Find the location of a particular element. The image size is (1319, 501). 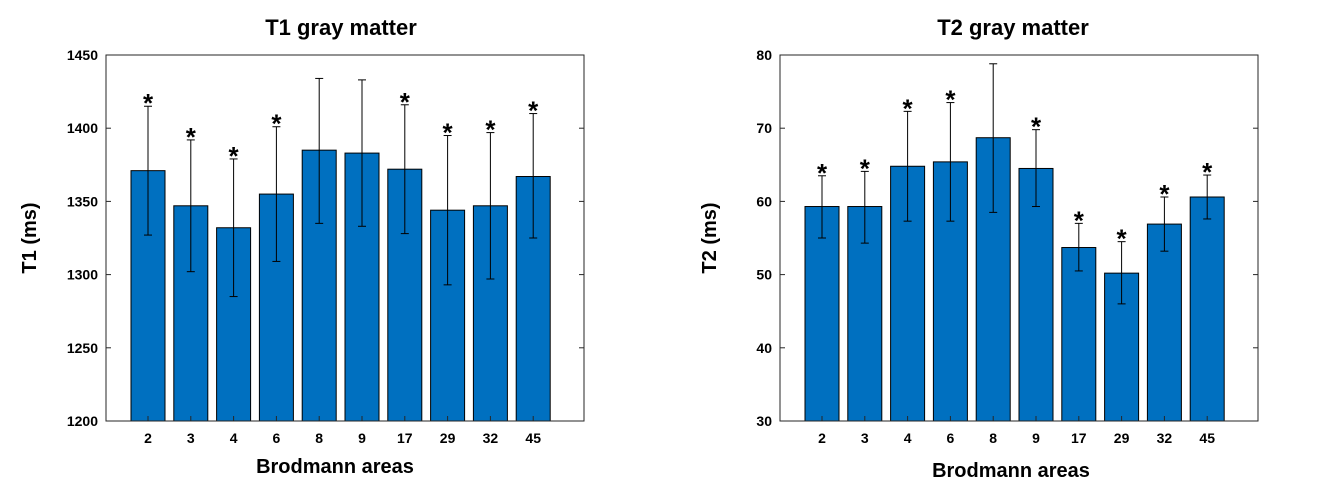

y-tick-label: 40 is located at coordinates (764, 348).